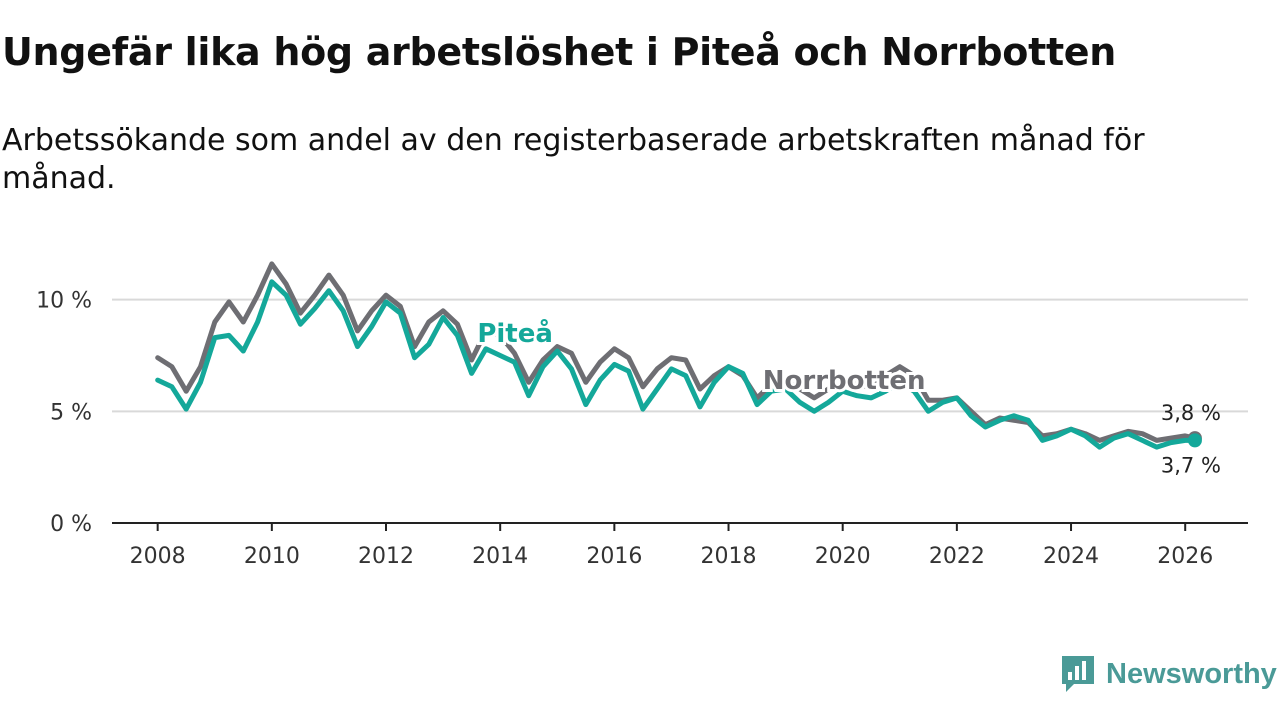 This screenshot has height=720, width=1280. Describe the element at coordinates (1191, 673) in the screenshot. I see `brand-name: Newsworthy` at that location.